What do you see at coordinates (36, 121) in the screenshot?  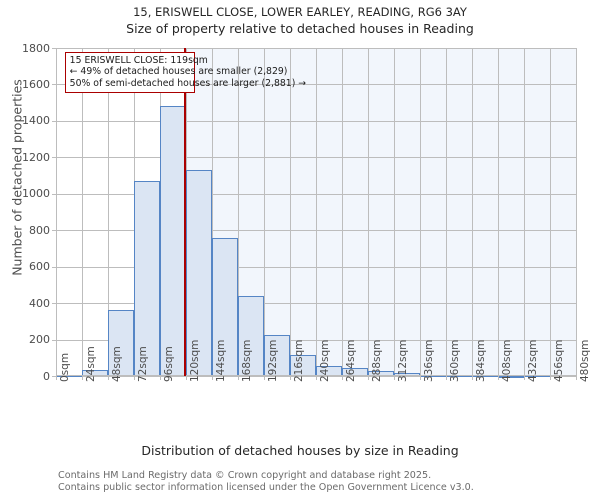 I see `y-axis-tick-label: 1400` at bounding box center [36, 121].